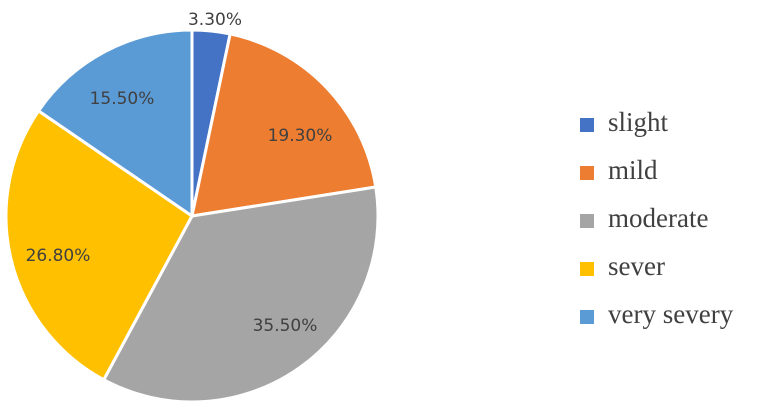 The height and width of the screenshot is (413, 780). Describe the element at coordinates (215, 20) in the screenshot. I see `data-label-slight: 3.30%` at that location.